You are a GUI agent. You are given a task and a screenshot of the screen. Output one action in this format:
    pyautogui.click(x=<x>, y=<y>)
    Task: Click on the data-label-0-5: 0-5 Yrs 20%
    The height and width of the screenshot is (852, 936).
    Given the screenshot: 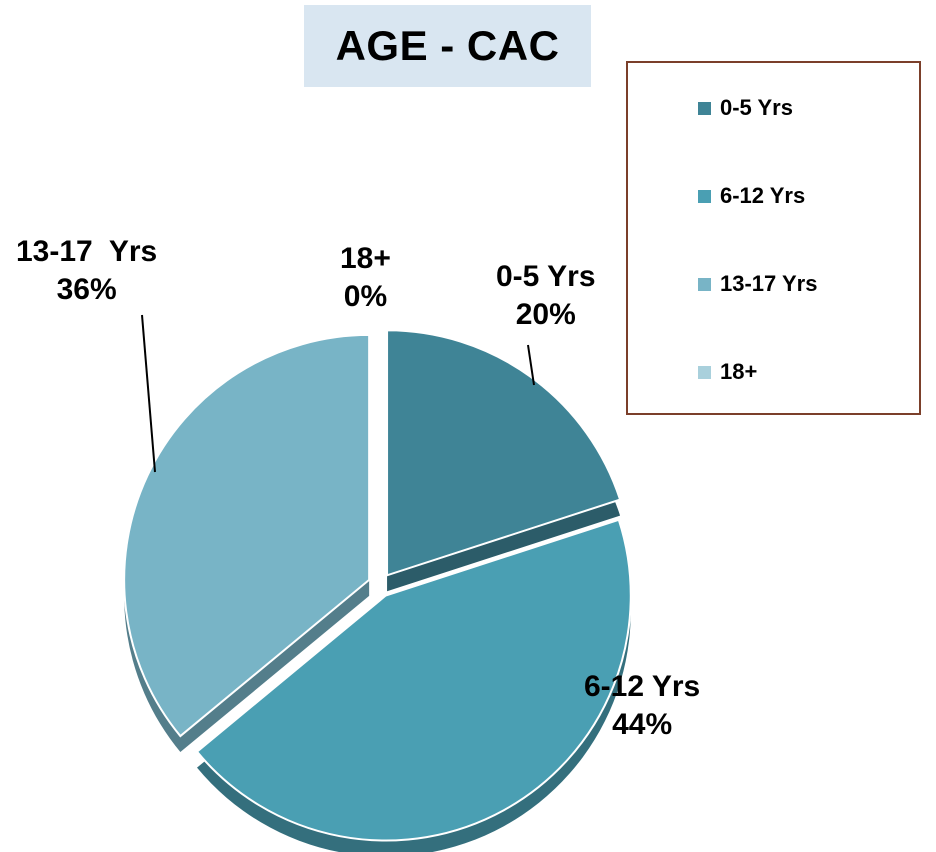 What is the action you would take?
    pyautogui.click(x=546, y=295)
    